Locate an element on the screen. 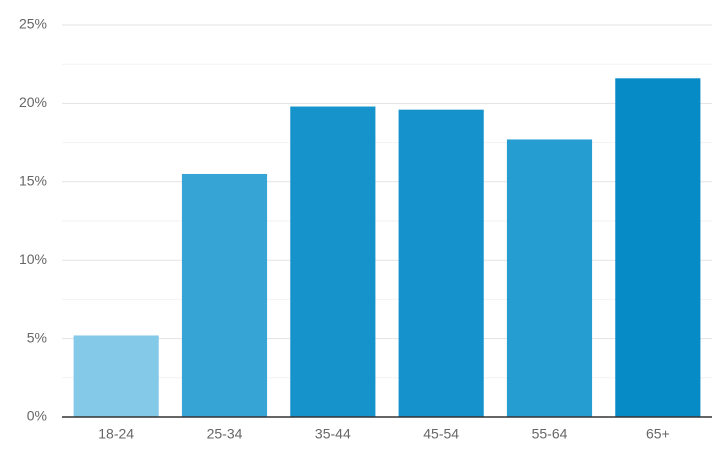 The image size is (728, 458). x-tick-label: 35-44 is located at coordinates (333, 434).